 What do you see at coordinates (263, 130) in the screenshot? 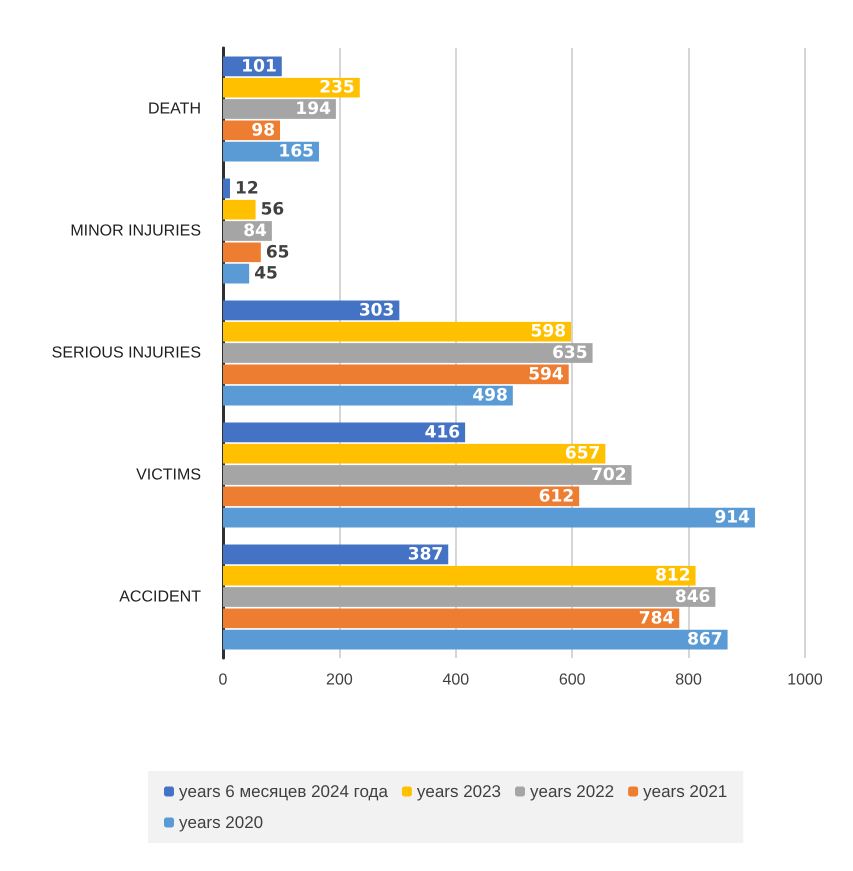
I see `data-label: 98` at bounding box center [263, 130].